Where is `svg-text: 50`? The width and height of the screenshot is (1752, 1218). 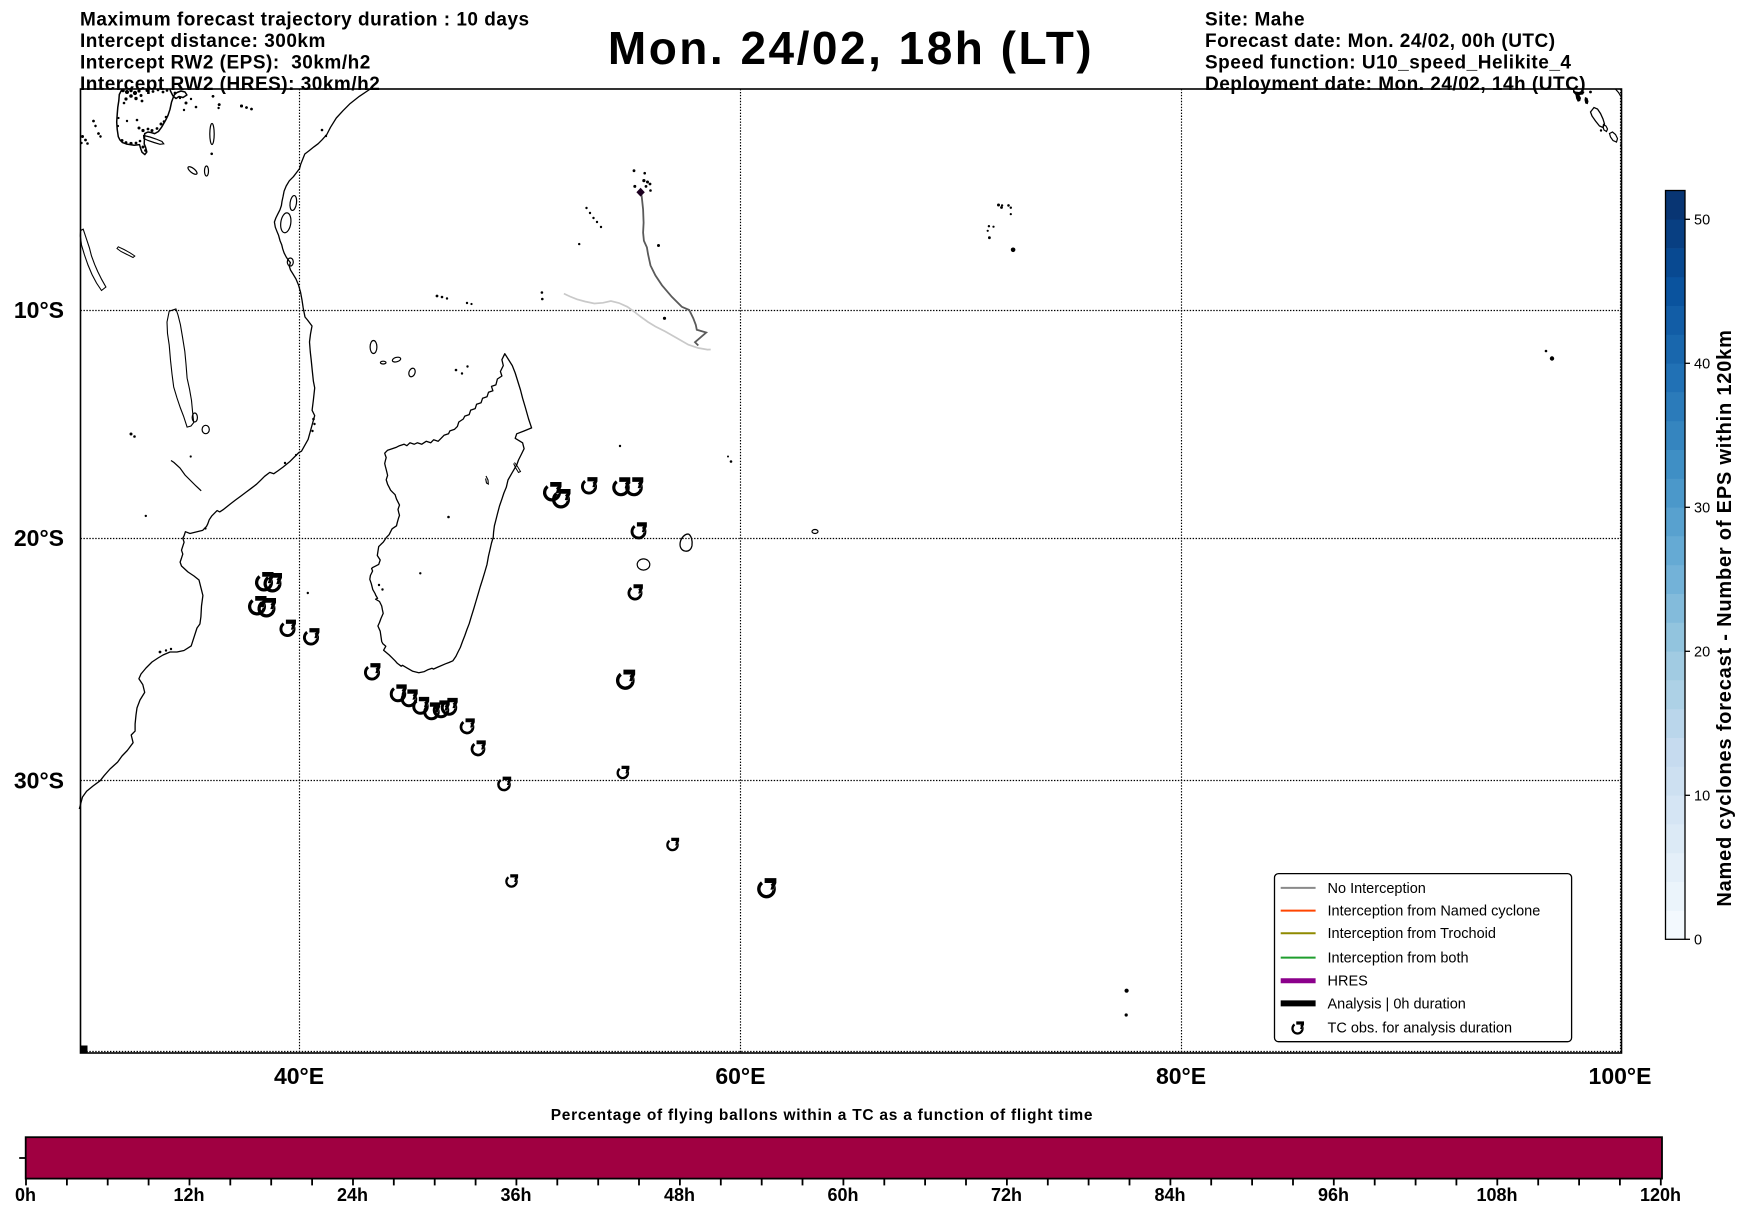 svg-text: 50 is located at coordinates (1702, 220).